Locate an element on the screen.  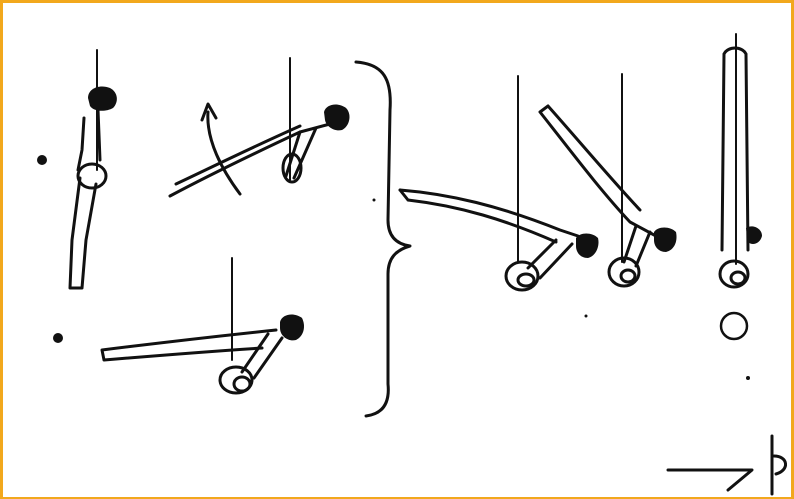
figure-2-head is located at coordinates (337, 117).